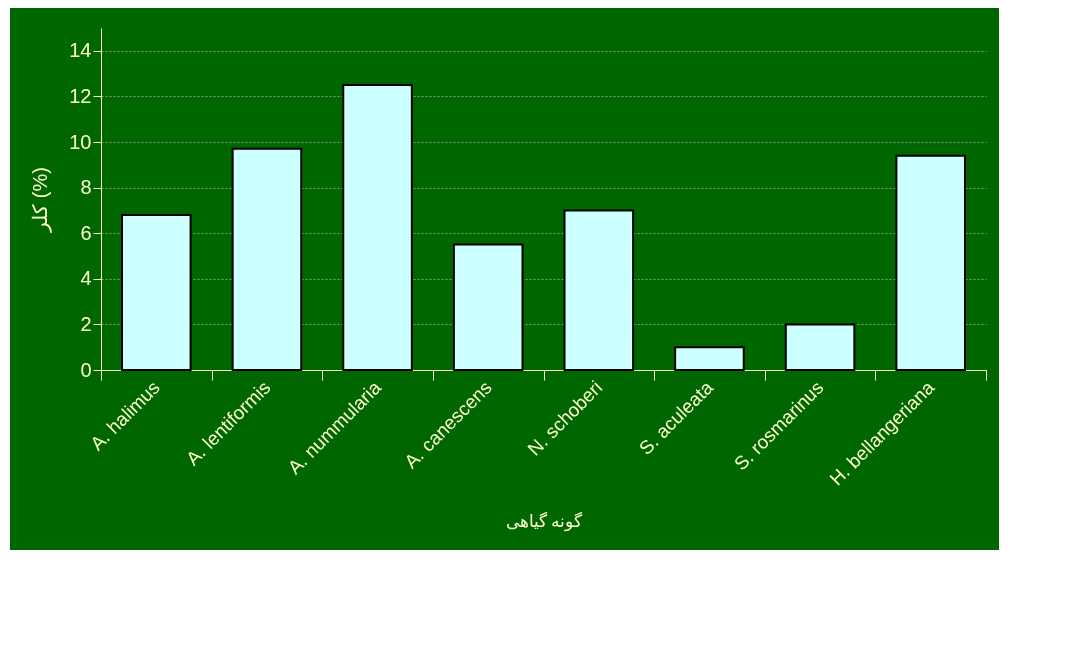 The width and height of the screenshot is (1066, 670). What do you see at coordinates (544, 522) in the screenshot?
I see `x-axis-title: گونه گیاهی` at bounding box center [544, 522].